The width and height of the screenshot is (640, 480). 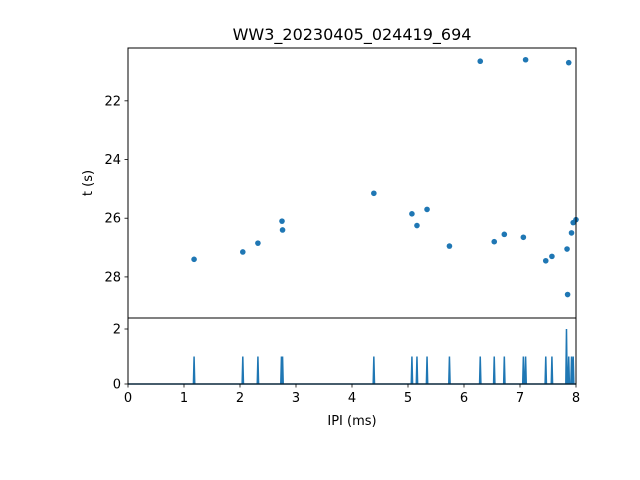 What do you see at coordinates (88, 183) in the screenshot?
I see `scatter-y-axis-label: t (s)` at bounding box center [88, 183].